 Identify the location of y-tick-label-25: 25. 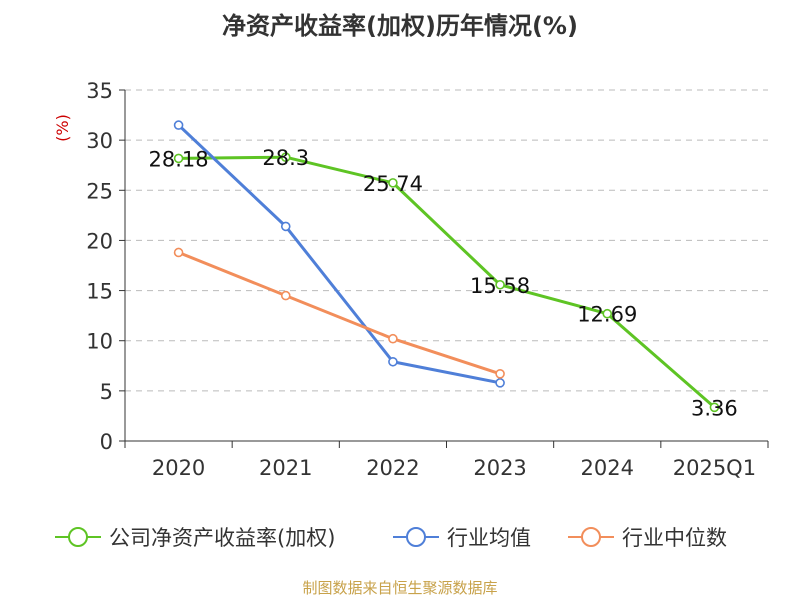
(99, 191).